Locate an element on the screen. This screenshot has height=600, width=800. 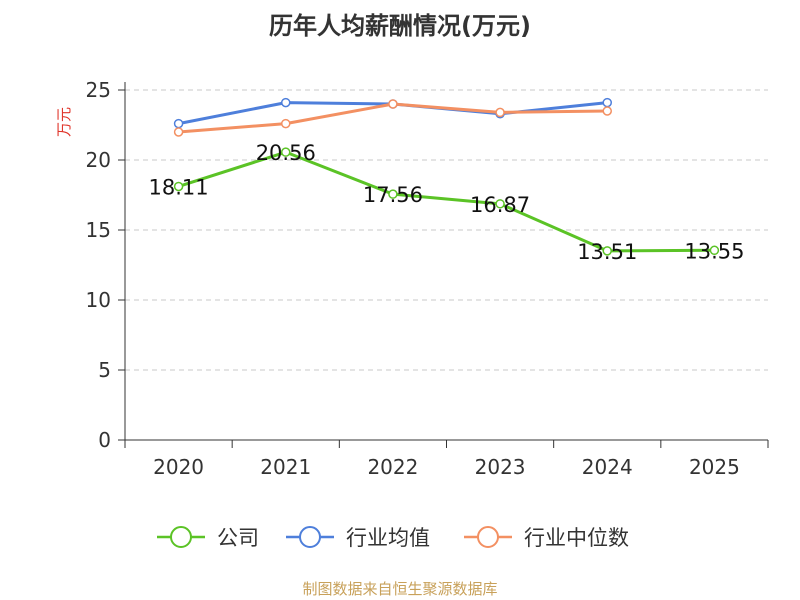
y-tick-label-20: 20 is located at coordinates (98, 160).